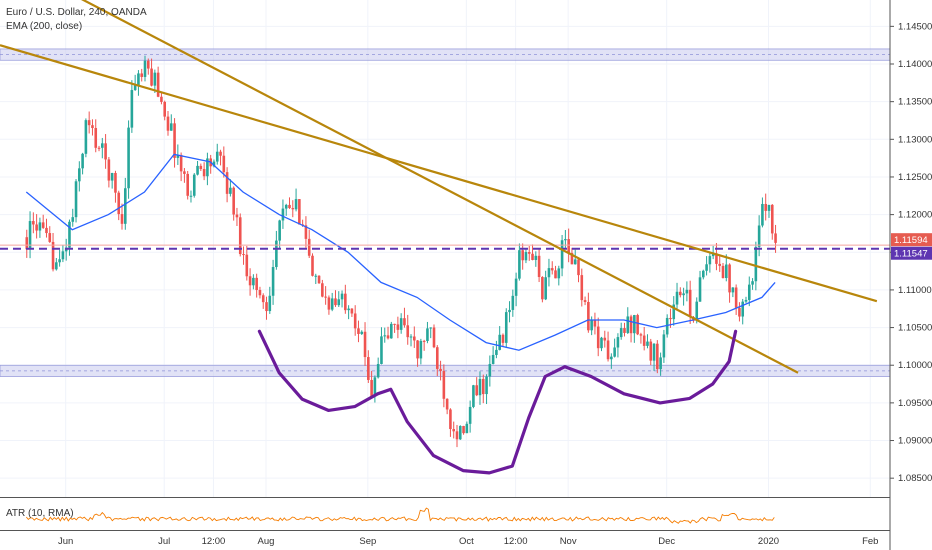 Image resolution: width=932 pixels, height=550 pixels. Describe the element at coordinates (497, 402) in the screenshot. I see `pattern-curve` at that location.